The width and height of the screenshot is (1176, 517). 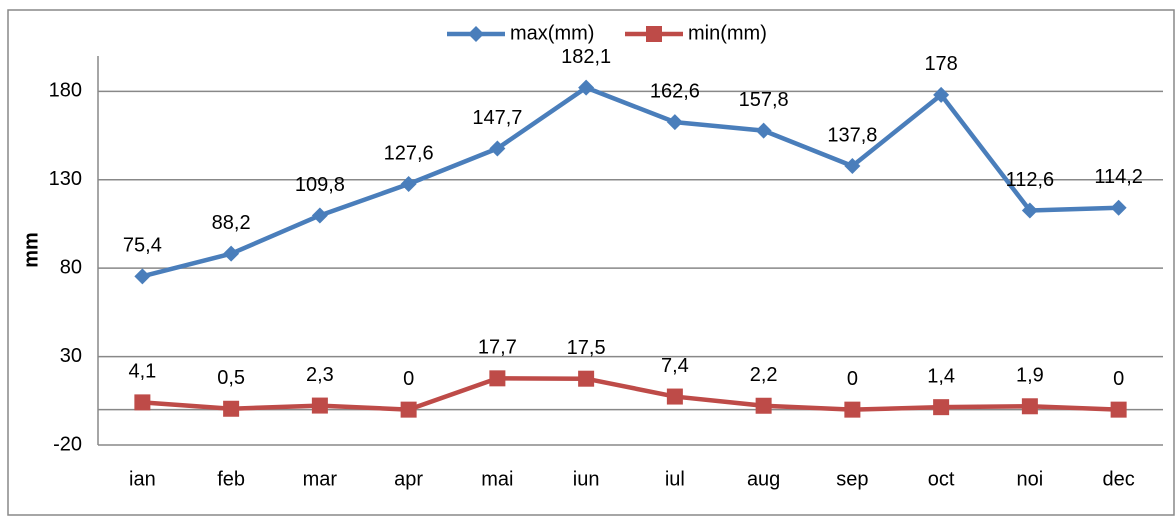 What do you see at coordinates (320, 375) in the screenshot?
I see `data-label: 2,3` at bounding box center [320, 375].